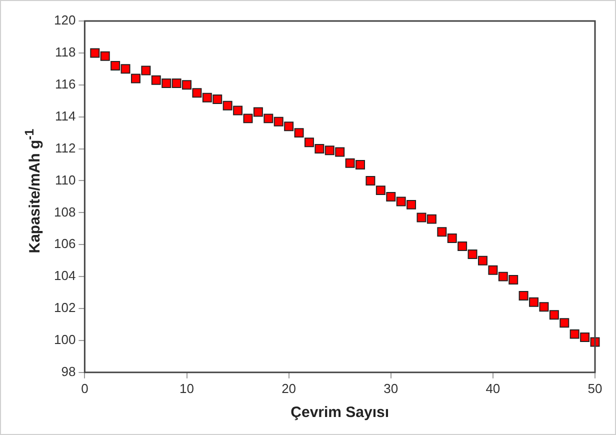  I want to click on x-tick-label: 20, so click(289, 388).